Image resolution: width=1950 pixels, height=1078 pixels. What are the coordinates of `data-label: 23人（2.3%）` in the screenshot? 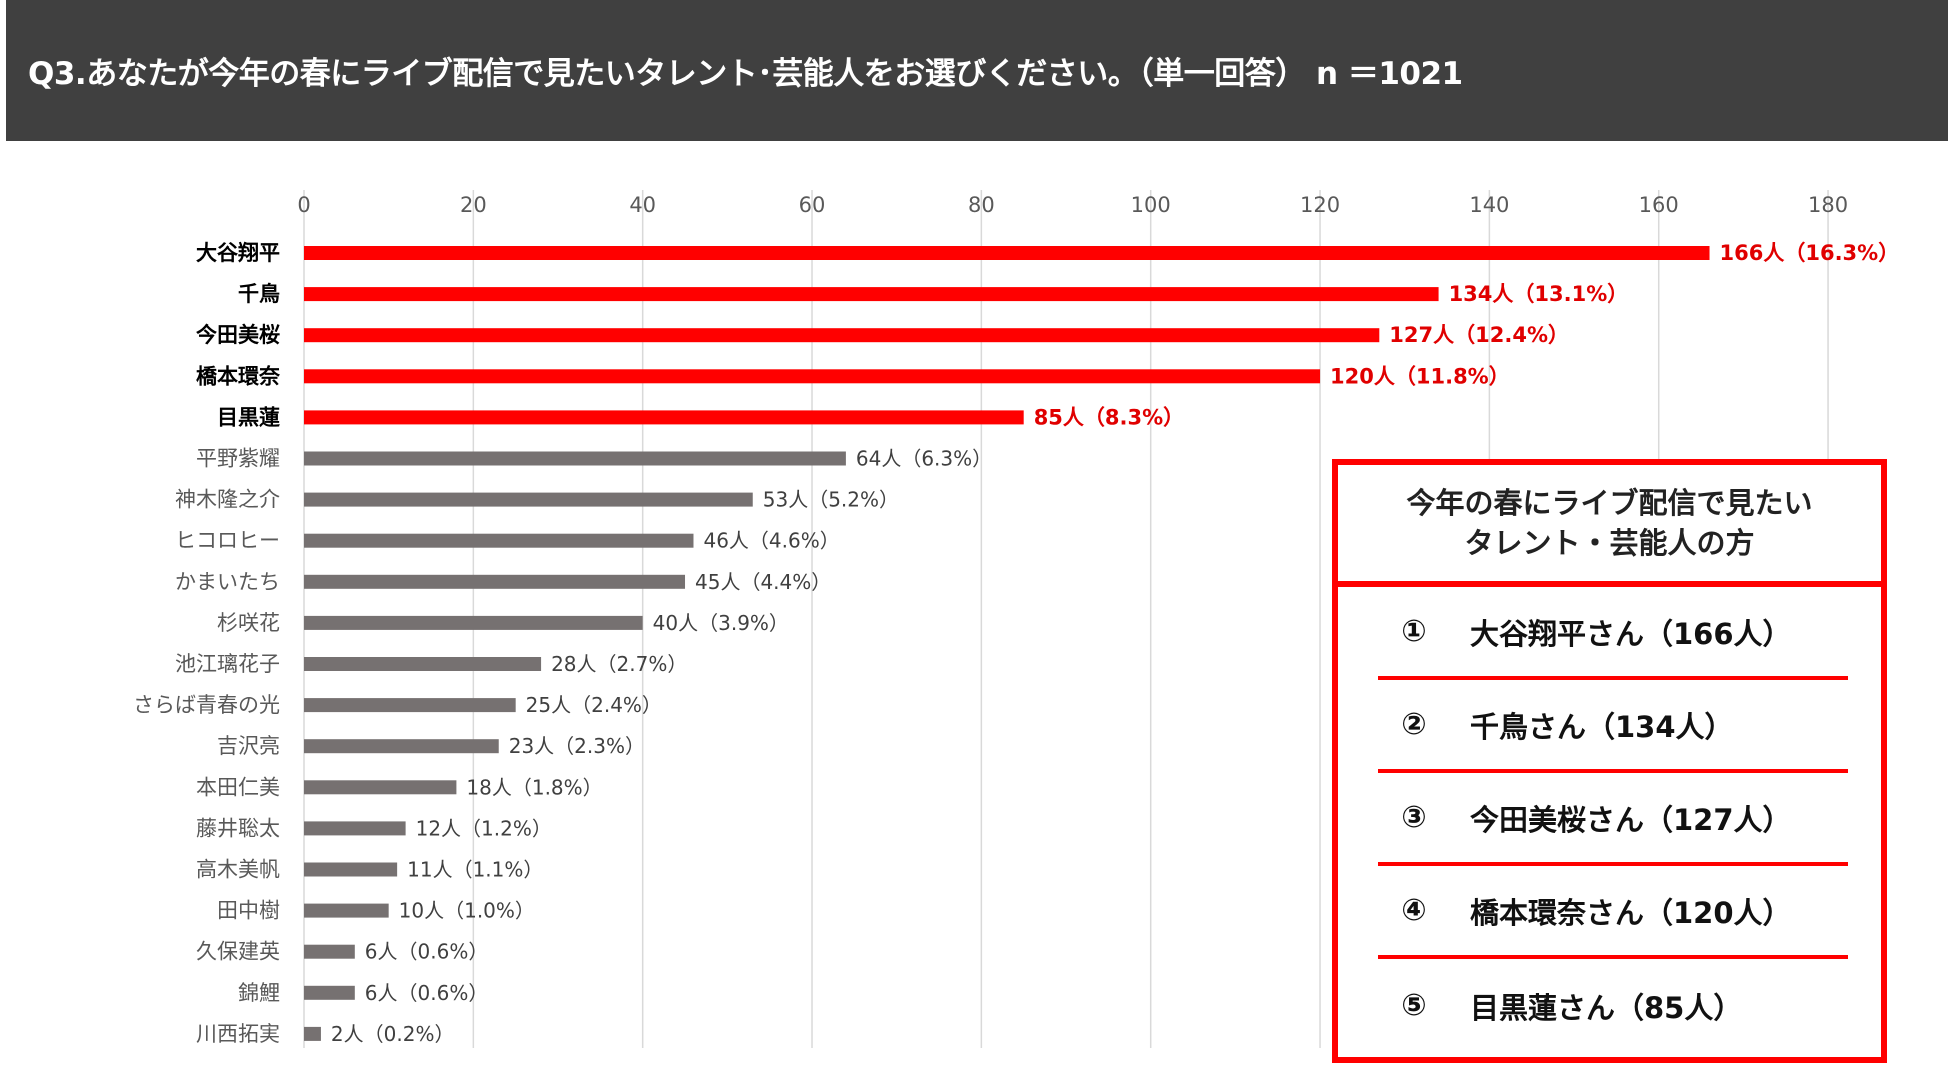 It's located at (577, 746).